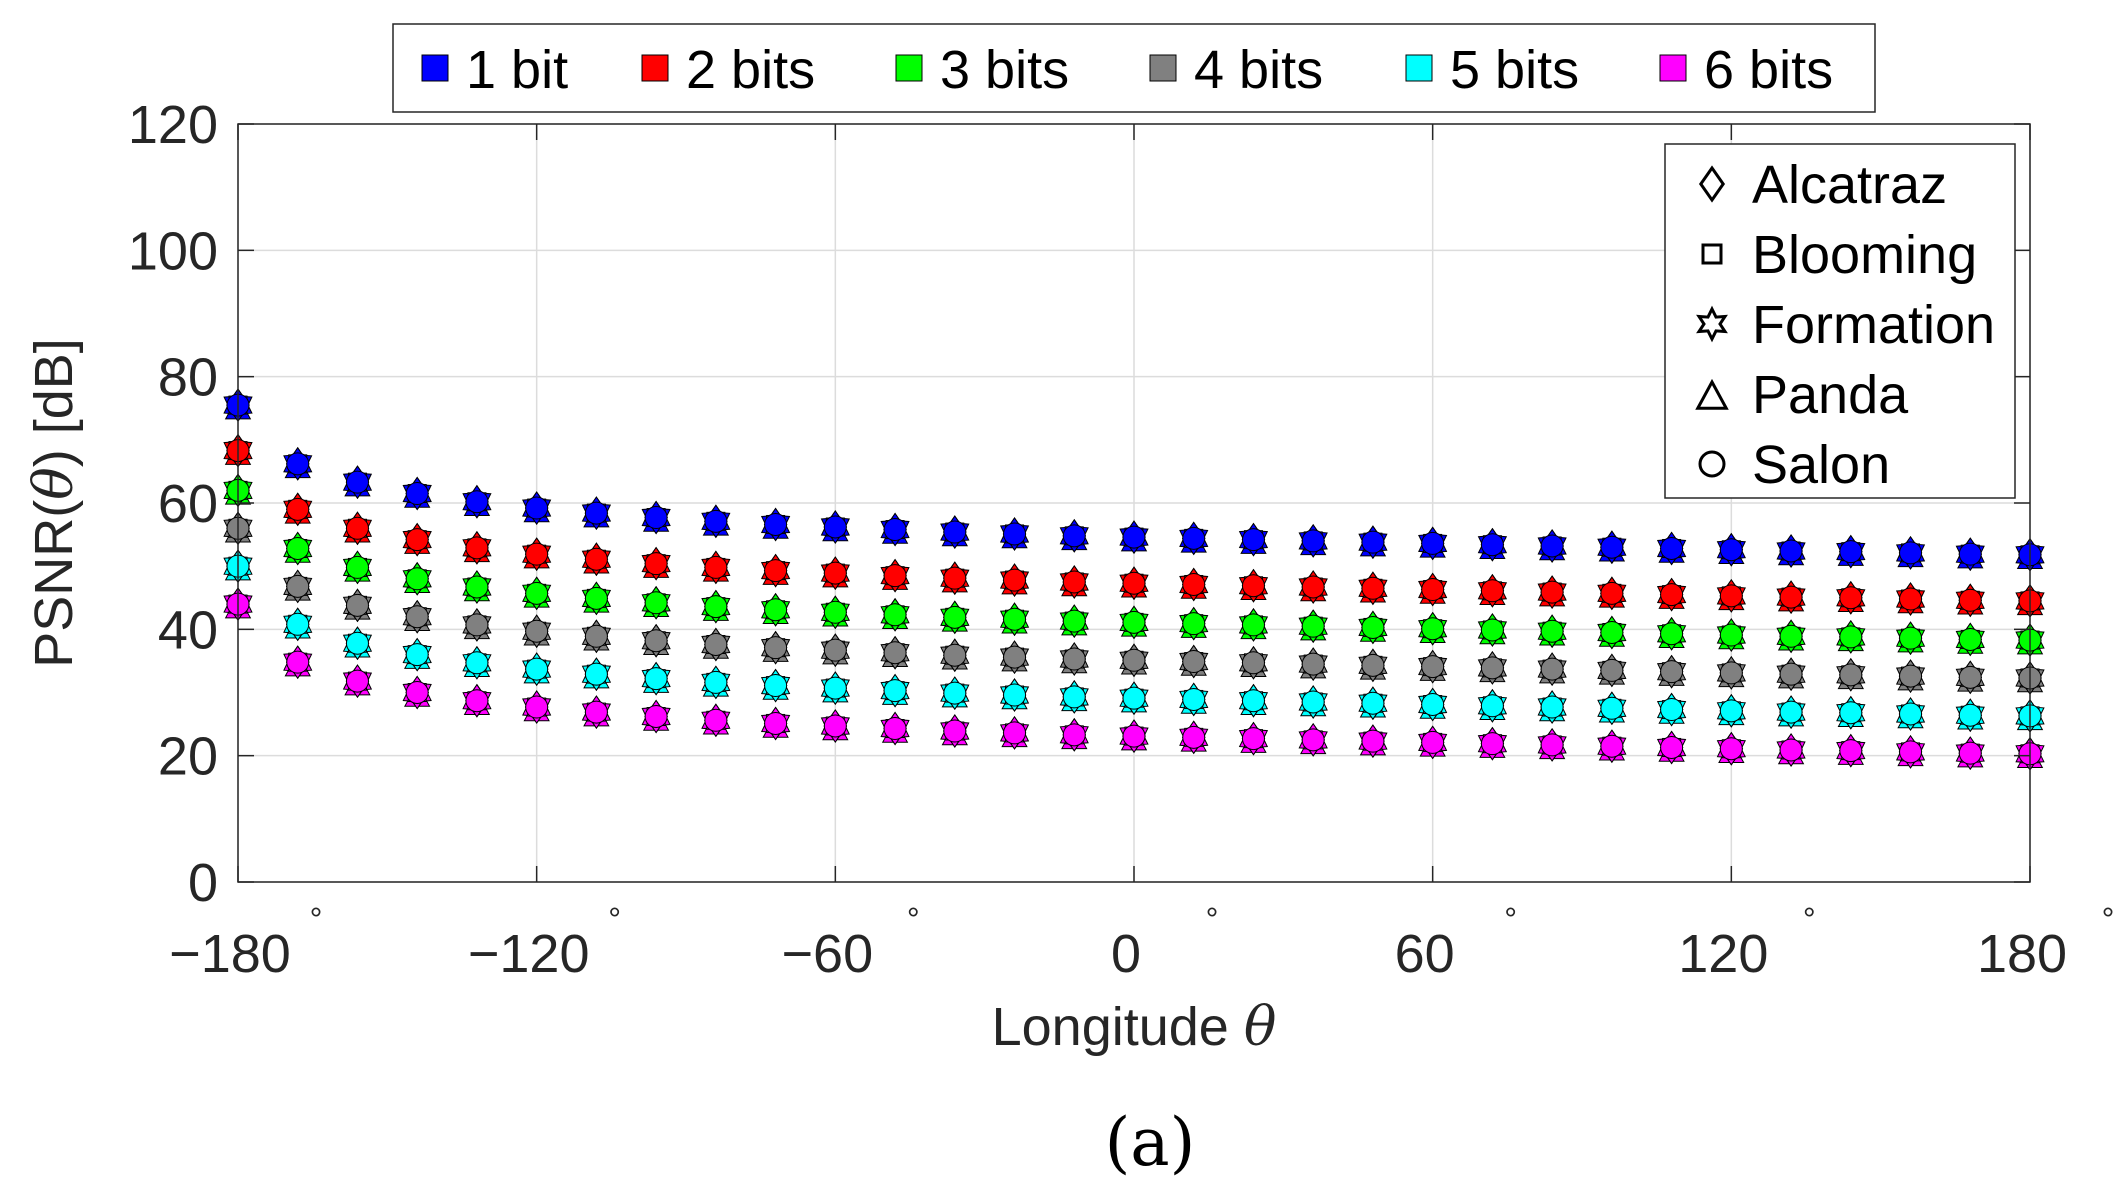  Describe the element at coordinates (54, 402) in the screenshot. I see `y-axis-label-suffix: ) [dB]` at that location.